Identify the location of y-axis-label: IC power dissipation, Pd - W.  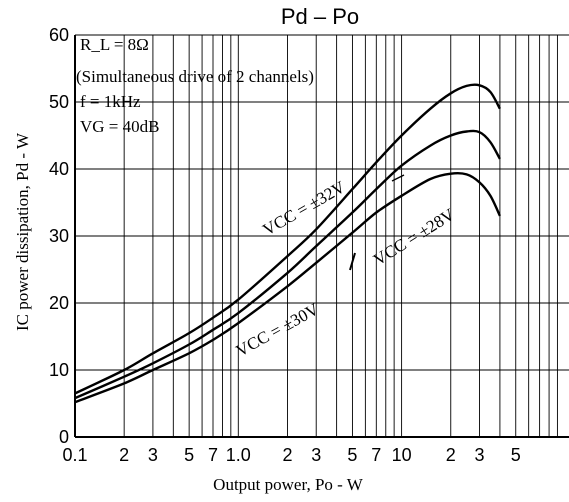
(22, 231).